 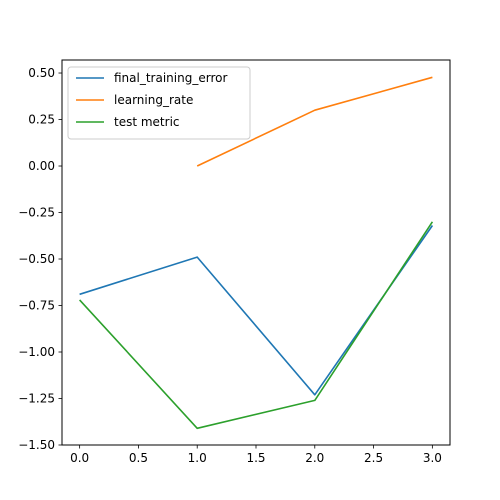 What do you see at coordinates (197, 458) in the screenshot?
I see `x-tick-label: 1.0` at bounding box center [197, 458].